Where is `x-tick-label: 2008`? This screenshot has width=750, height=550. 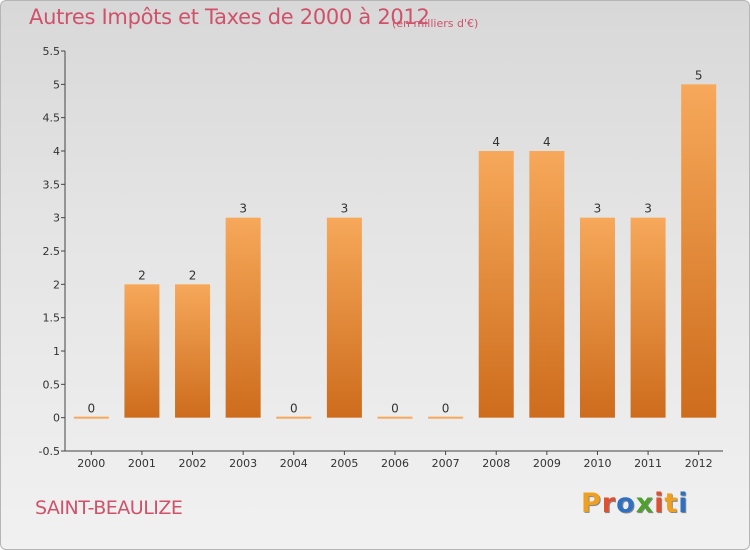
x-tick-label: 2008 is located at coordinates (496, 463).